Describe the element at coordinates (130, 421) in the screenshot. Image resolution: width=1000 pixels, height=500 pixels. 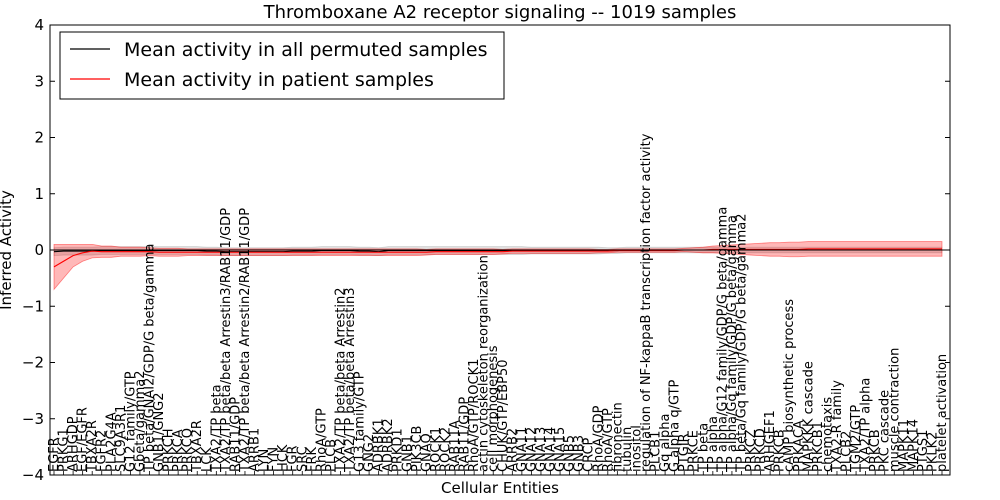
I see `entity-label: G12 family/GTP` at that location.